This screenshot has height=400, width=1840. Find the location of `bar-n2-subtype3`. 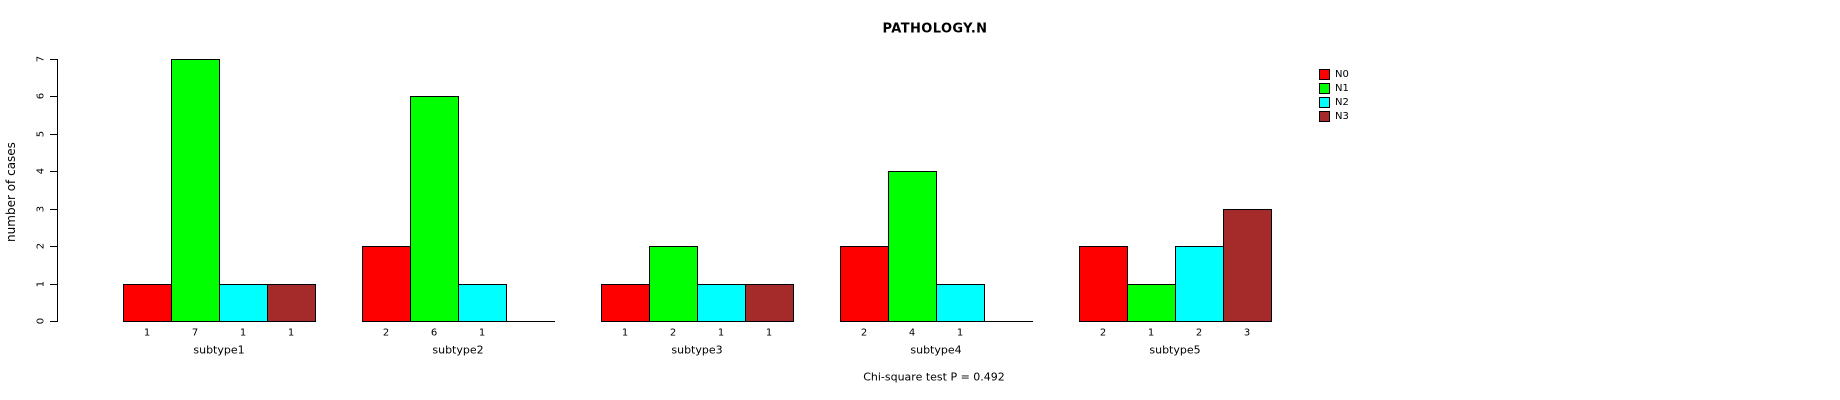

bar-n2-subtype3 is located at coordinates (721, 303).